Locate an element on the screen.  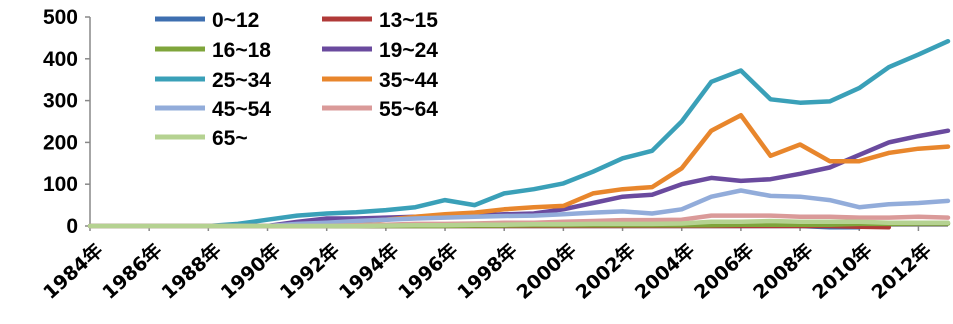
x-tick-label: 2004年 is located at coordinates (664, 271).